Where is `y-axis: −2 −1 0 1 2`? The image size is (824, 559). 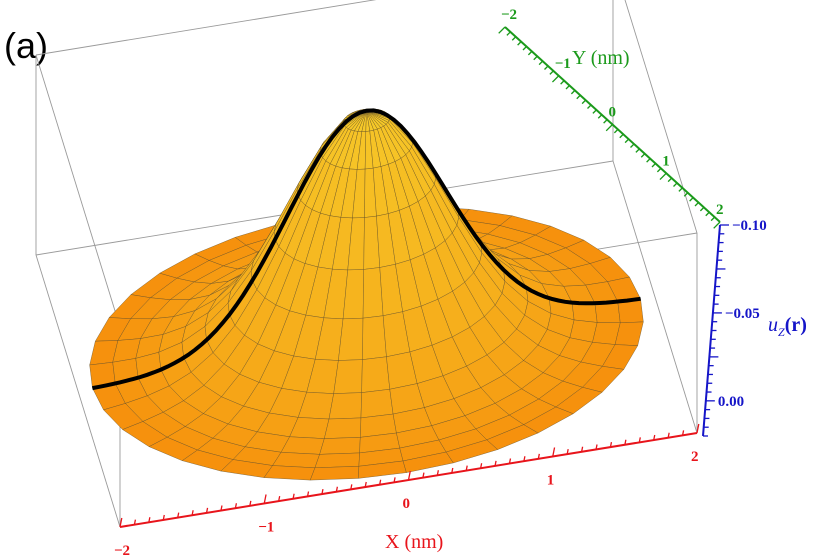 y-axis: −2 −1 0 1 2 is located at coordinates (611, 118).